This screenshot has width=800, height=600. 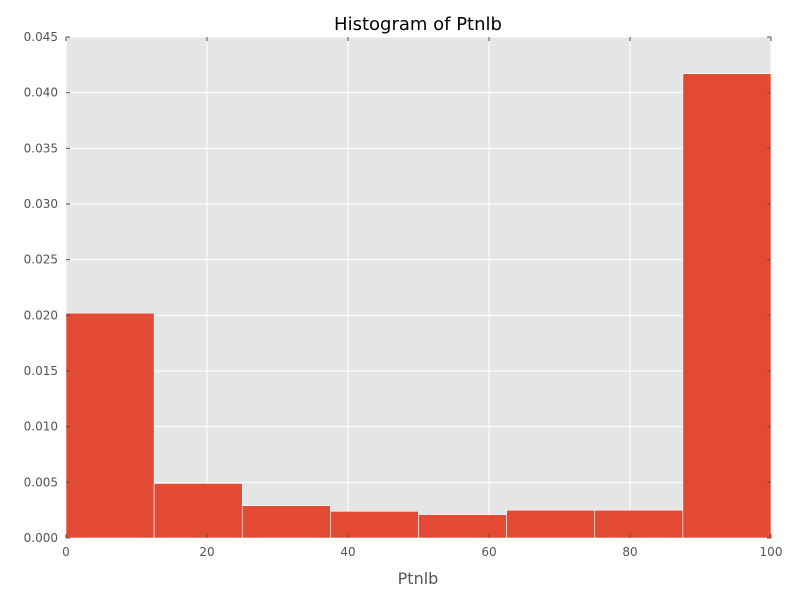 What do you see at coordinates (488, 552) in the screenshot?
I see `x-tick-label: 60` at bounding box center [488, 552].